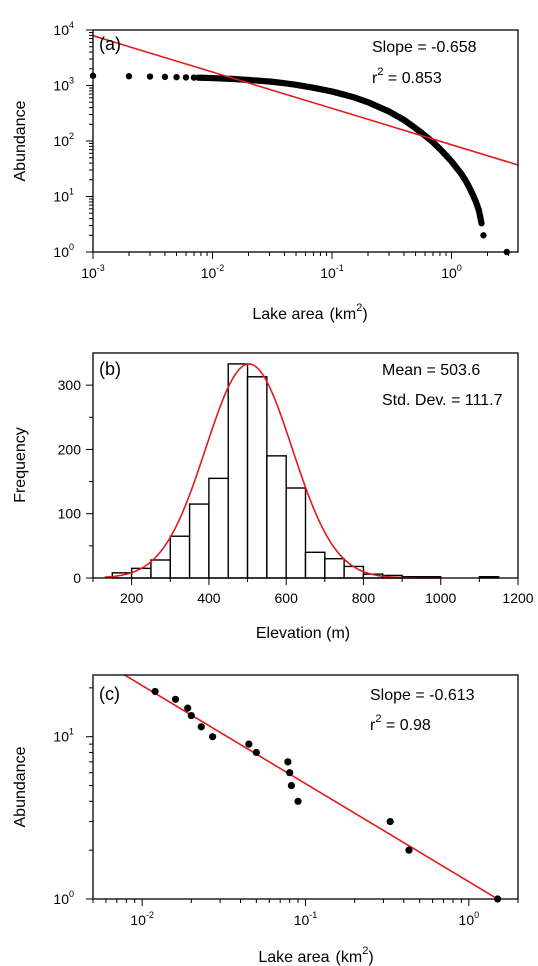 This screenshot has height=966, width=538. Describe the element at coordinates (110, 369) in the screenshot. I see `panel-b-label: (b)` at that location.